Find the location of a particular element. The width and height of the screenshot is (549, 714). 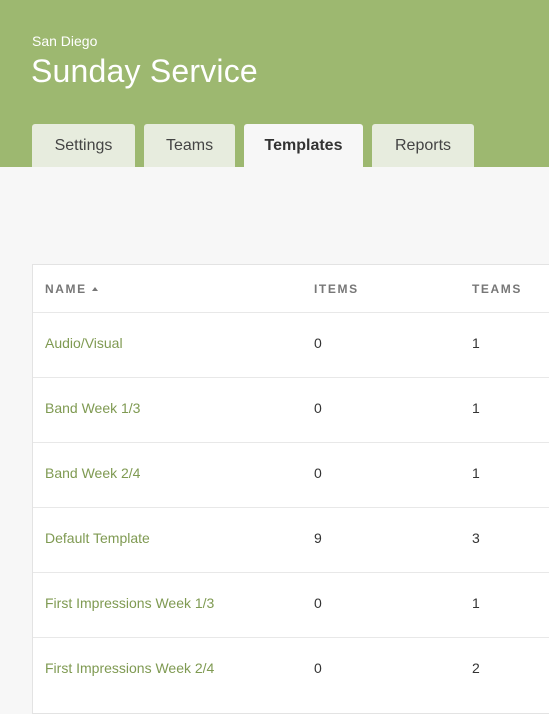

tab-settings: Settings is located at coordinates (83, 145).